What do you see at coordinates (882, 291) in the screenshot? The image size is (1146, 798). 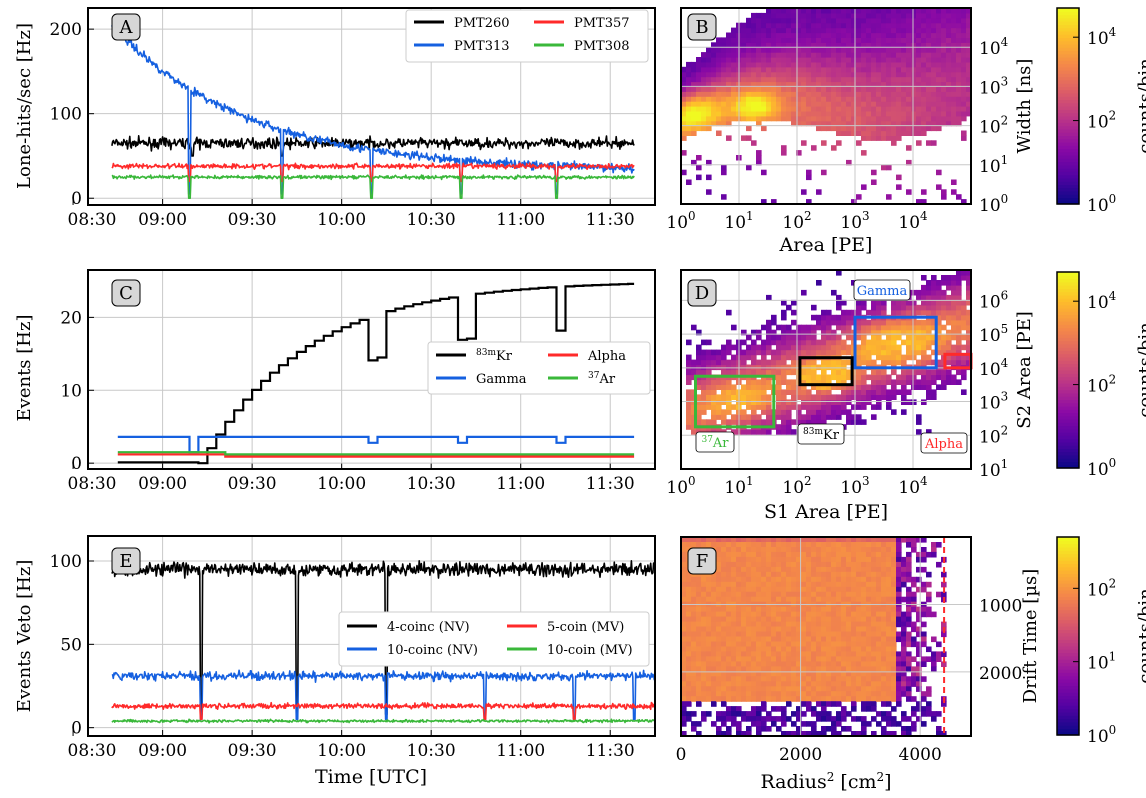 I see `region-label-Gamma: Gamma` at bounding box center [882, 291].